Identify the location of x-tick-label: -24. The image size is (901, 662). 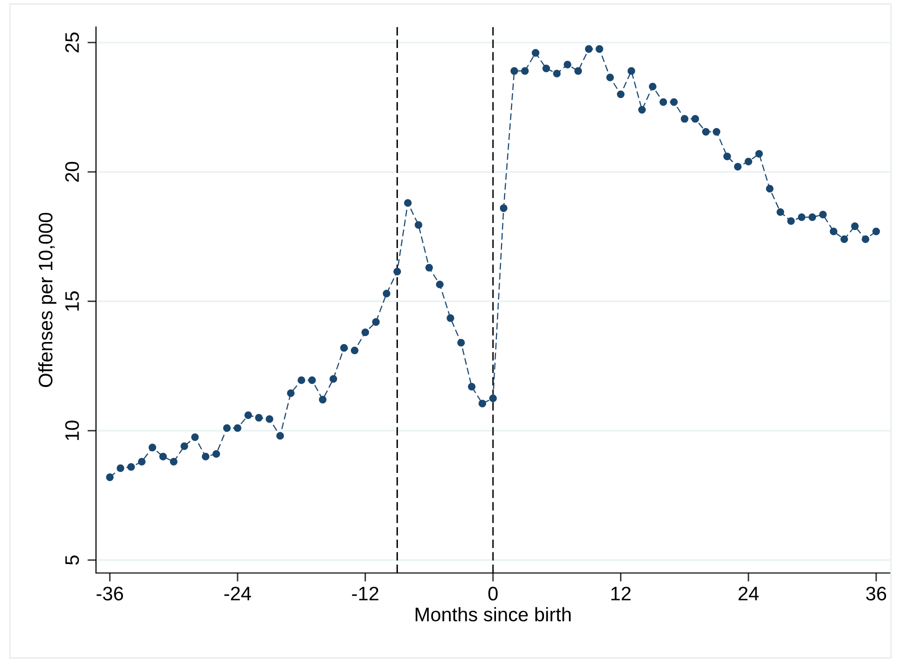
(238, 593).